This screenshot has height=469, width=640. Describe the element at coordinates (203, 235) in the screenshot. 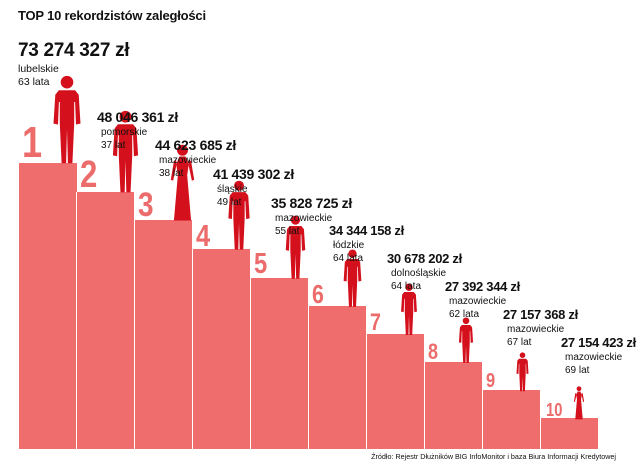

I see `rank-number-4: 4` at that location.